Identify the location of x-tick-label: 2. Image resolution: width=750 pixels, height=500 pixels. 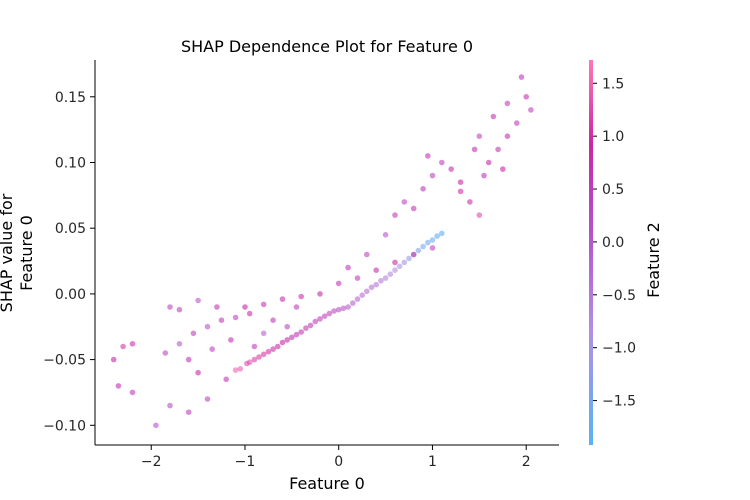
(526, 462).